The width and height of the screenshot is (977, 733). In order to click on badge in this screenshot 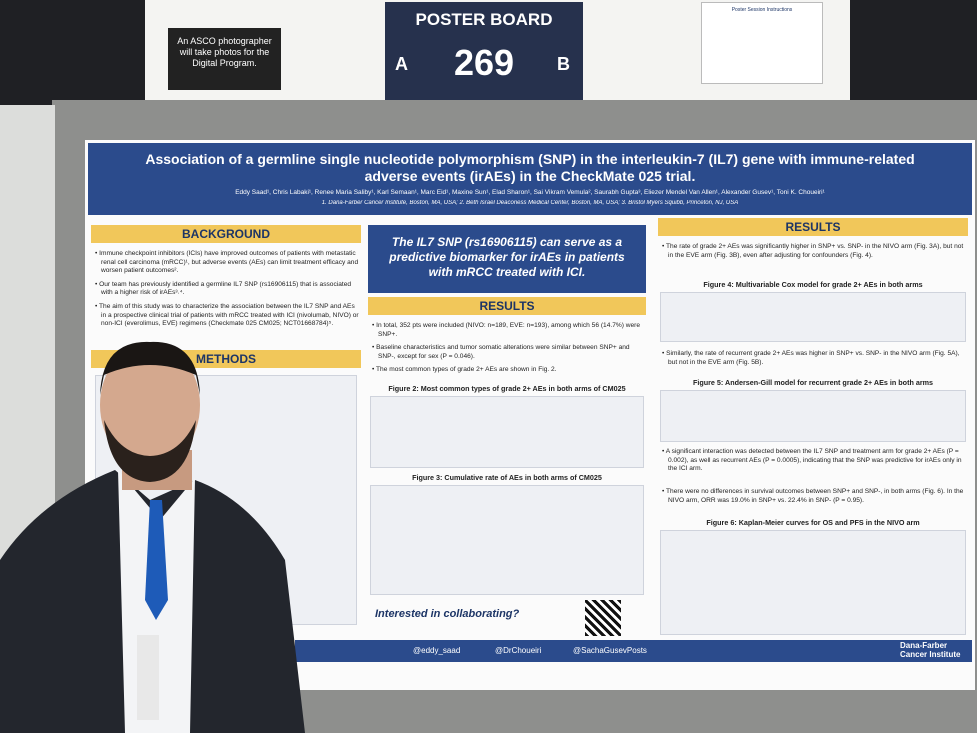, I will do `click(148, 677)`.